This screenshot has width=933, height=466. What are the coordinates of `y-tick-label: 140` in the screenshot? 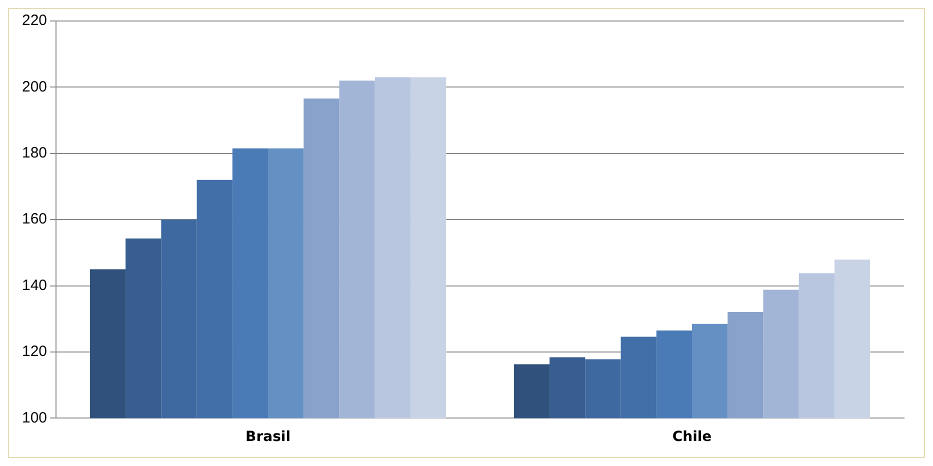 It's located at (35, 285).